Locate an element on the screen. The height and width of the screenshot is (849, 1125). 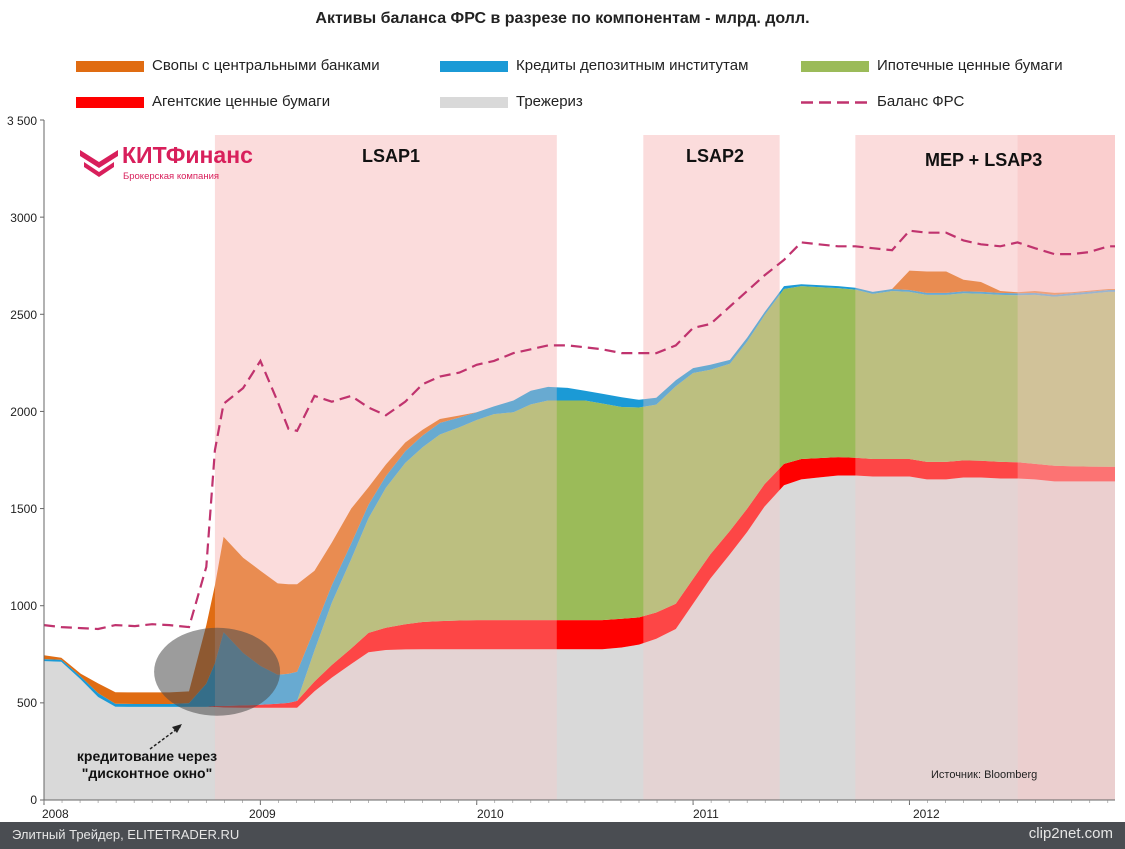
legend-swatch-balance is located at coordinates (835, 102).